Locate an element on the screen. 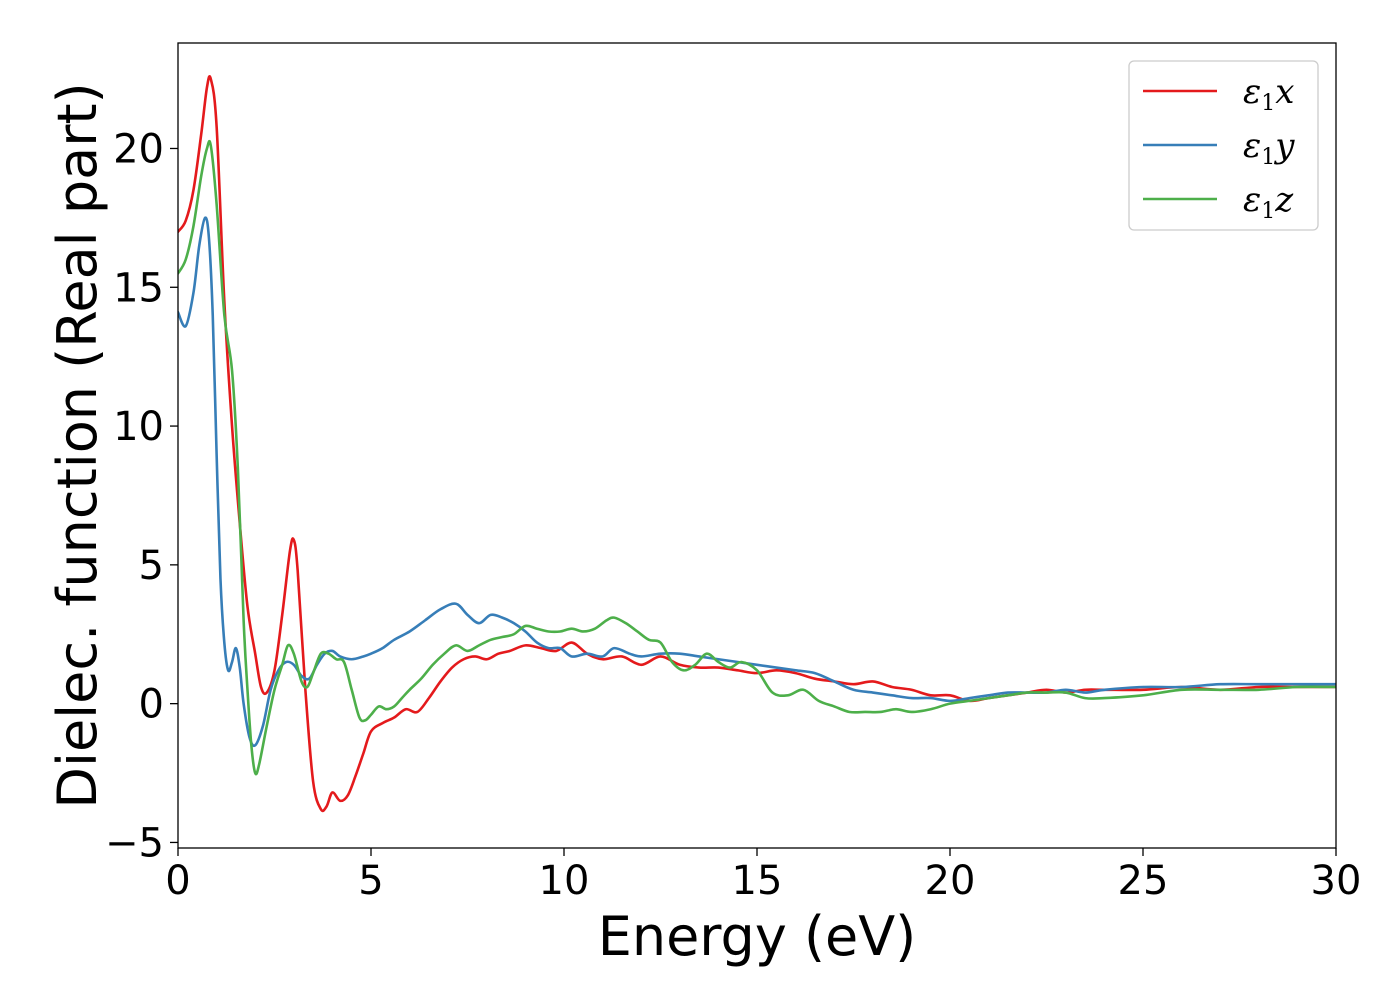 The image size is (1400, 1000). x-tick-label: 10 is located at coordinates (564, 881).